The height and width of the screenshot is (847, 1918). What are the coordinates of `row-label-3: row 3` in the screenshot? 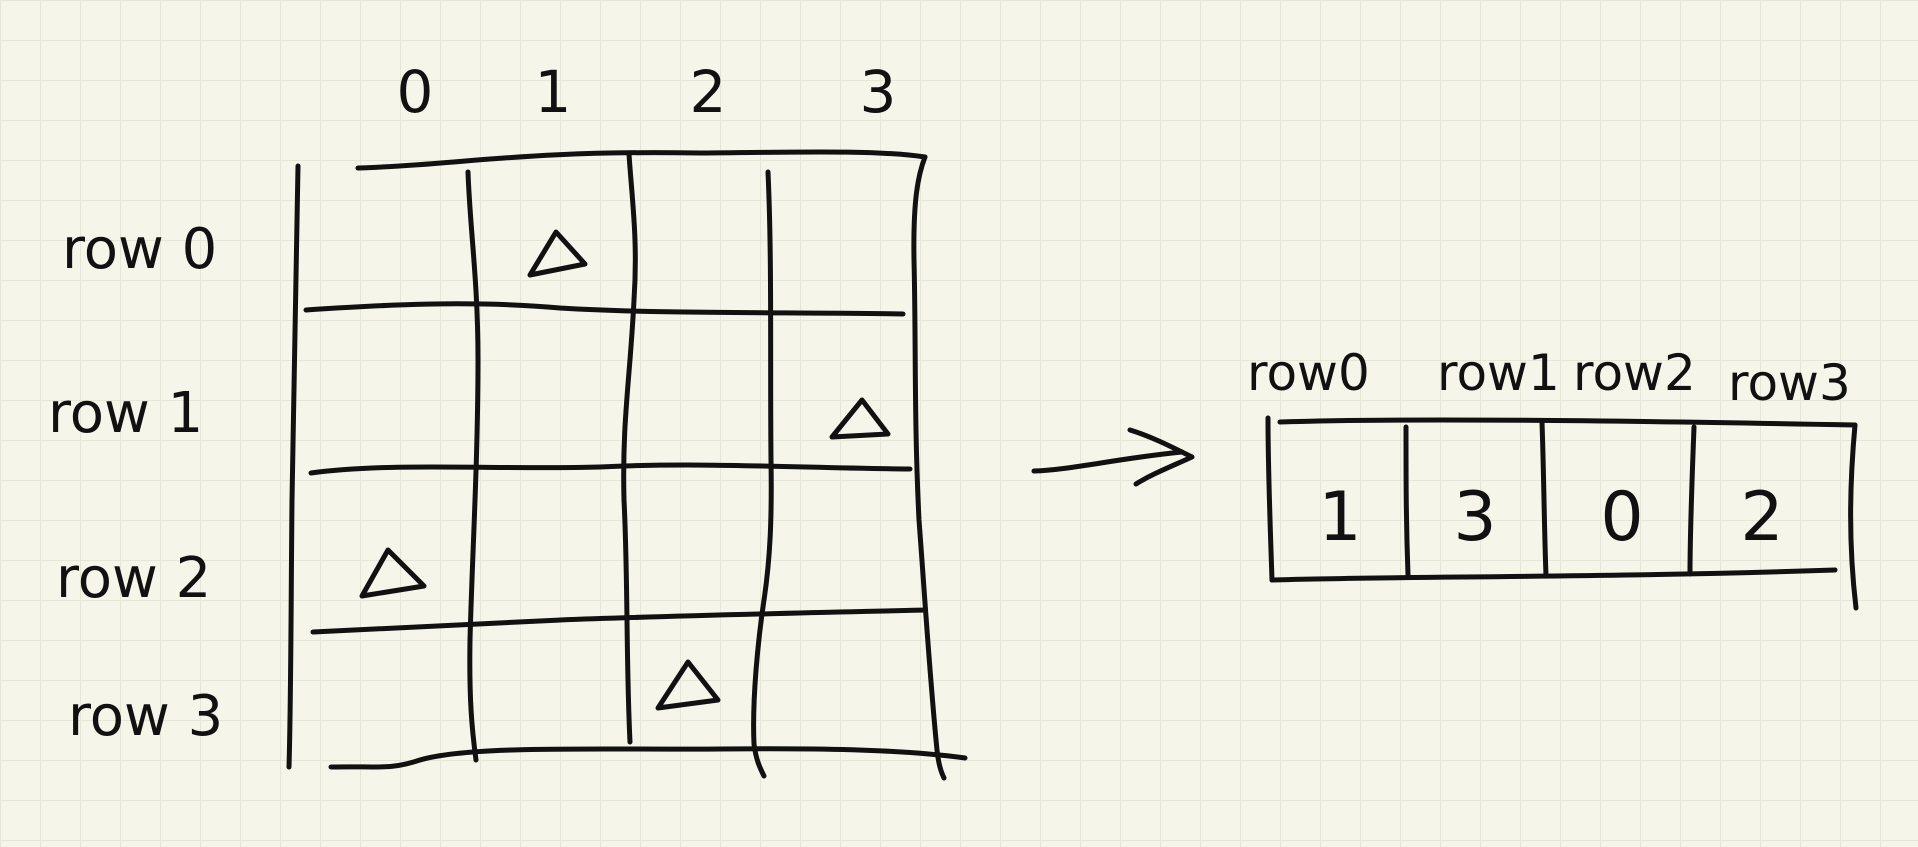 It's located at (145, 716).